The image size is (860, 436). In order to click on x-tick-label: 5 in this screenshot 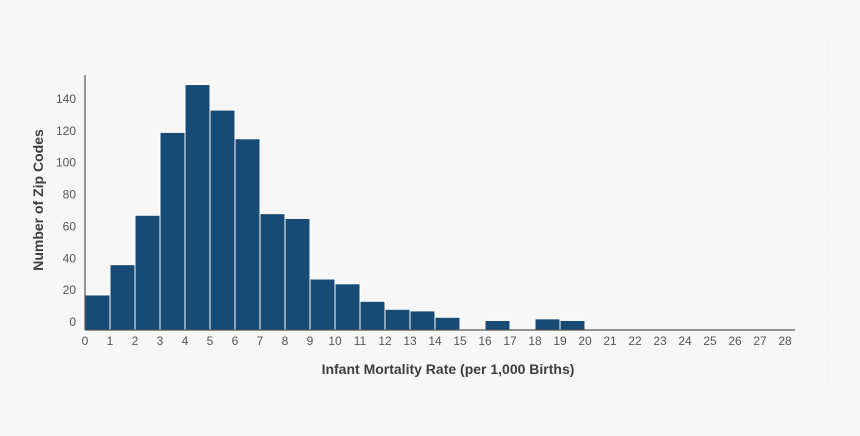, I will do `click(210, 341)`.